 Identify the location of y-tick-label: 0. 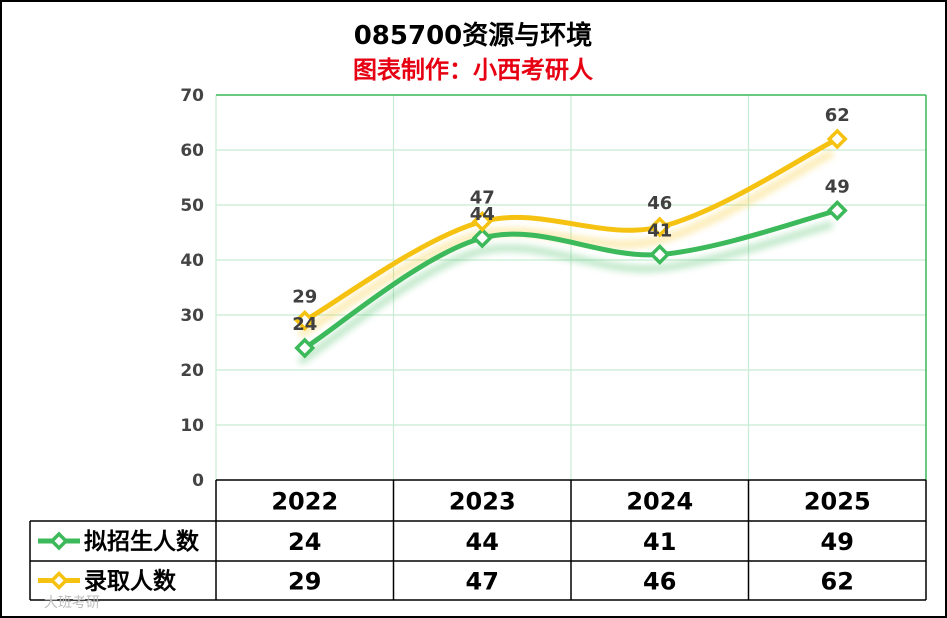
(198, 481).